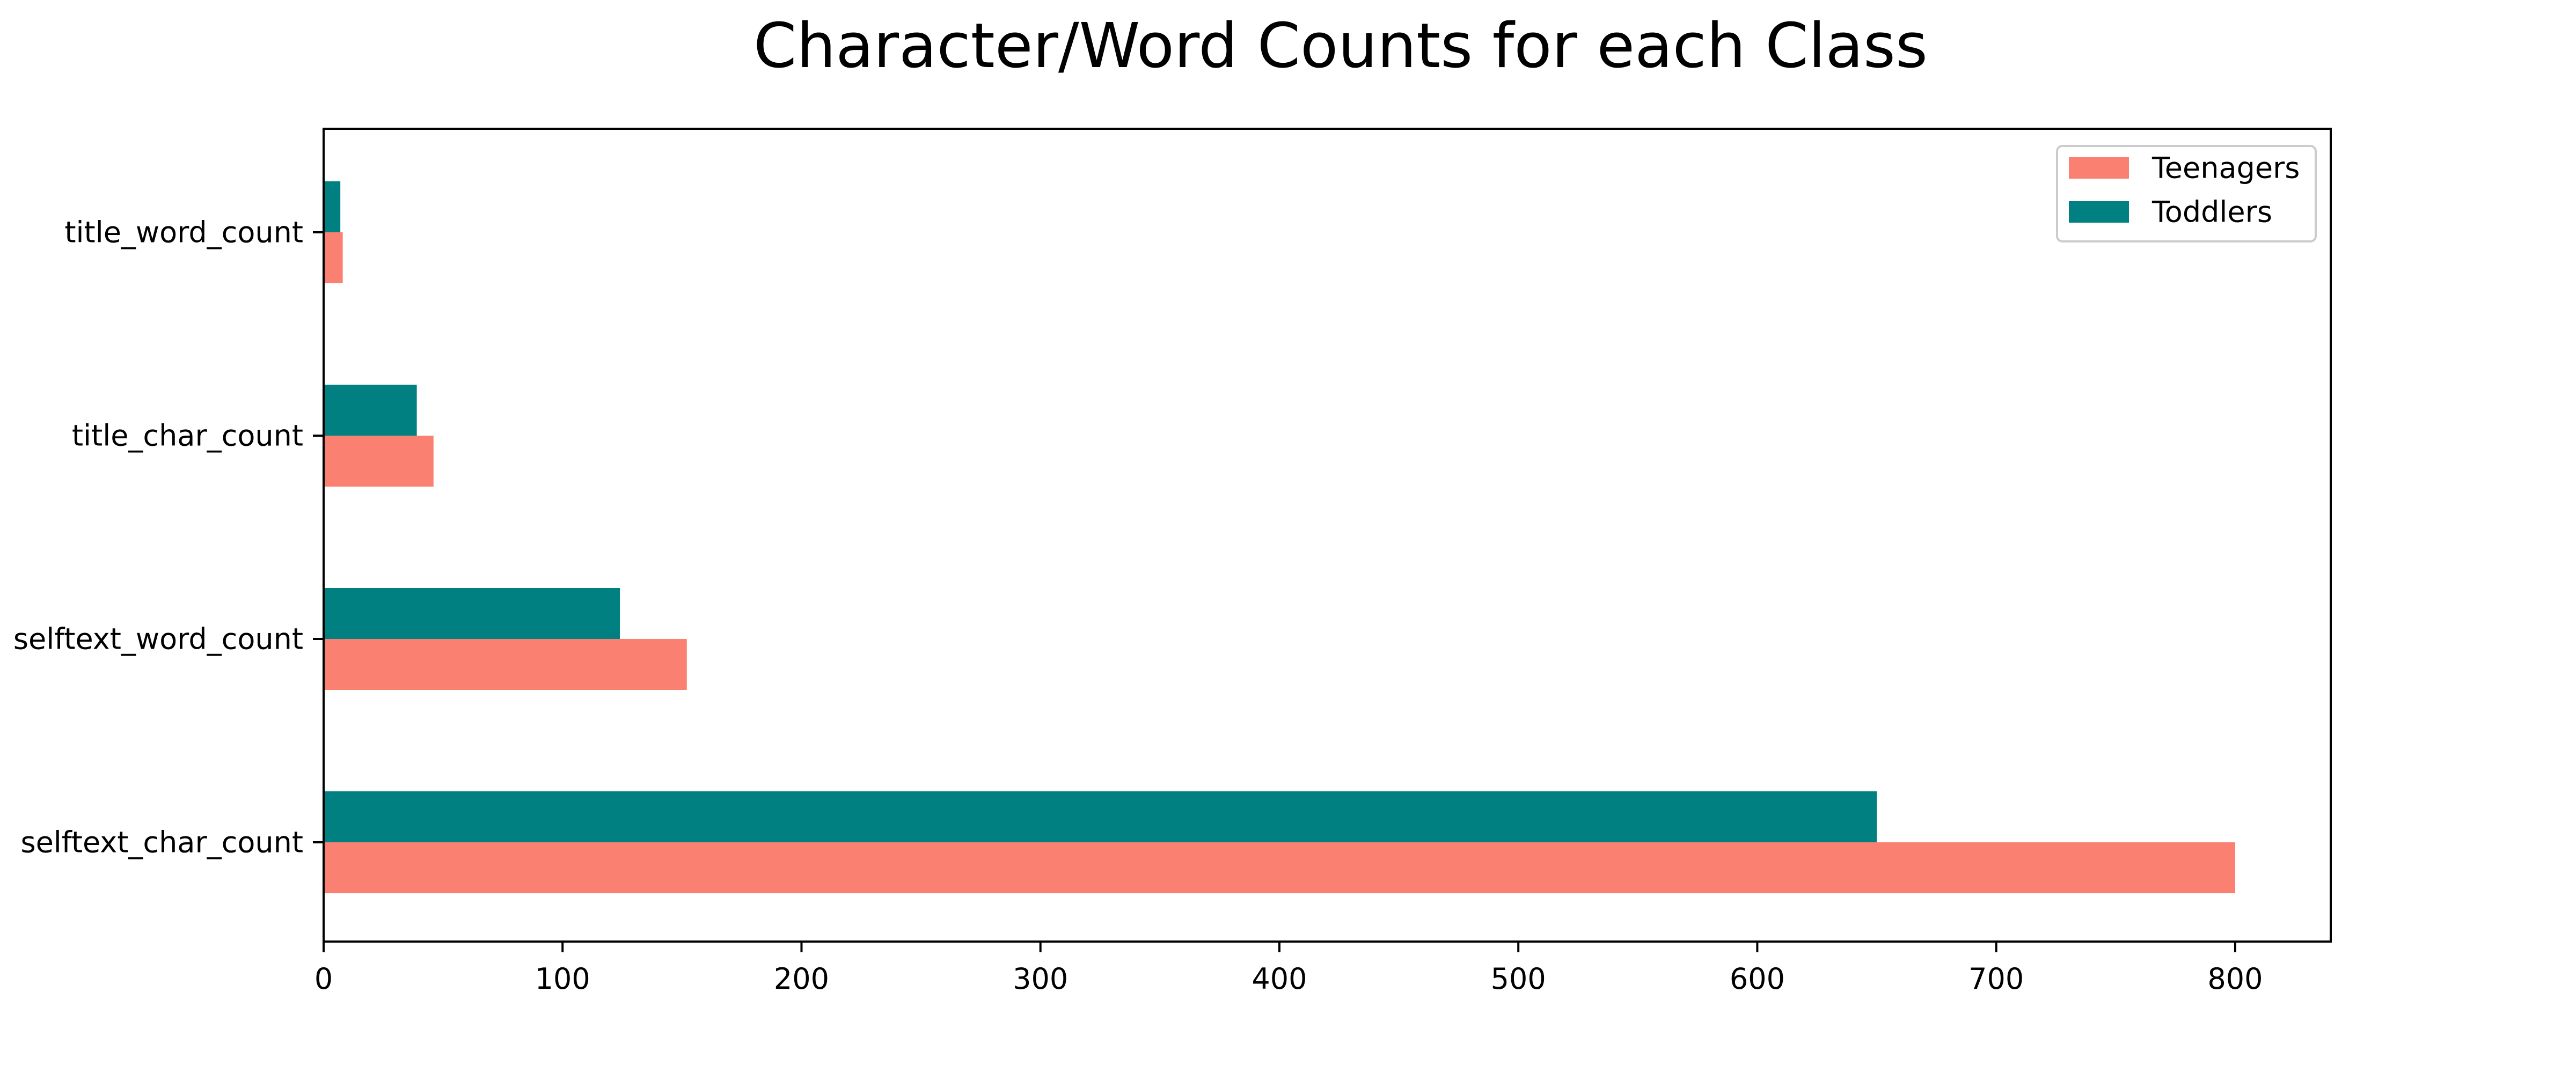 Image resolution: width=2576 pixels, height=1073 pixels. What do you see at coordinates (2225, 168) in the screenshot?
I see `legend-label-teenagers: Teenagers` at bounding box center [2225, 168].